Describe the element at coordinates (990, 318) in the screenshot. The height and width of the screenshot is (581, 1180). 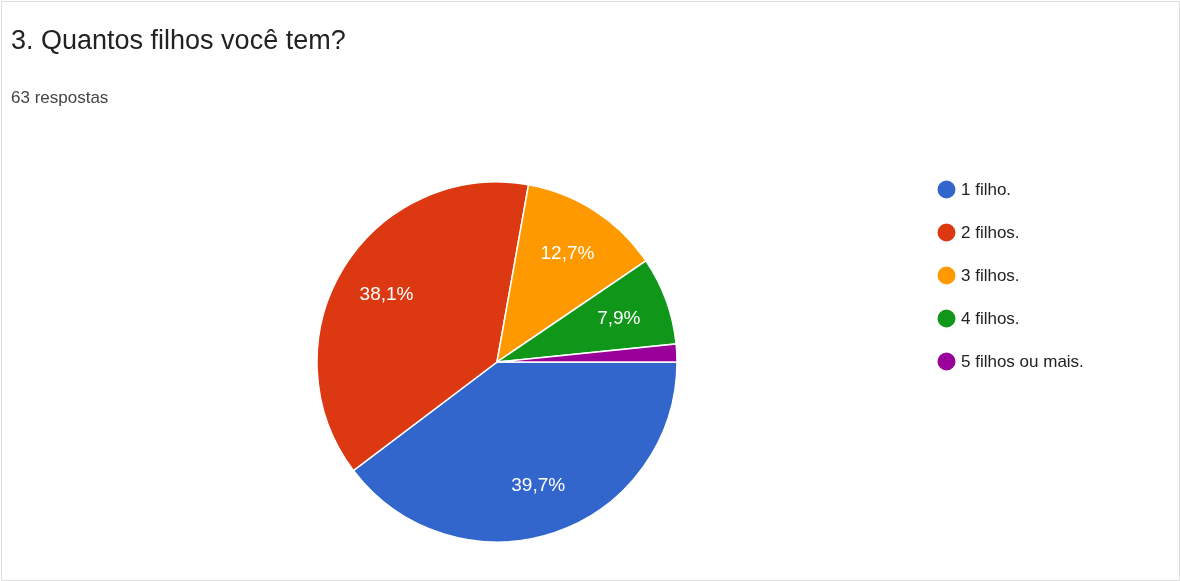
I see `legend-label: 4 filhos.` at that location.